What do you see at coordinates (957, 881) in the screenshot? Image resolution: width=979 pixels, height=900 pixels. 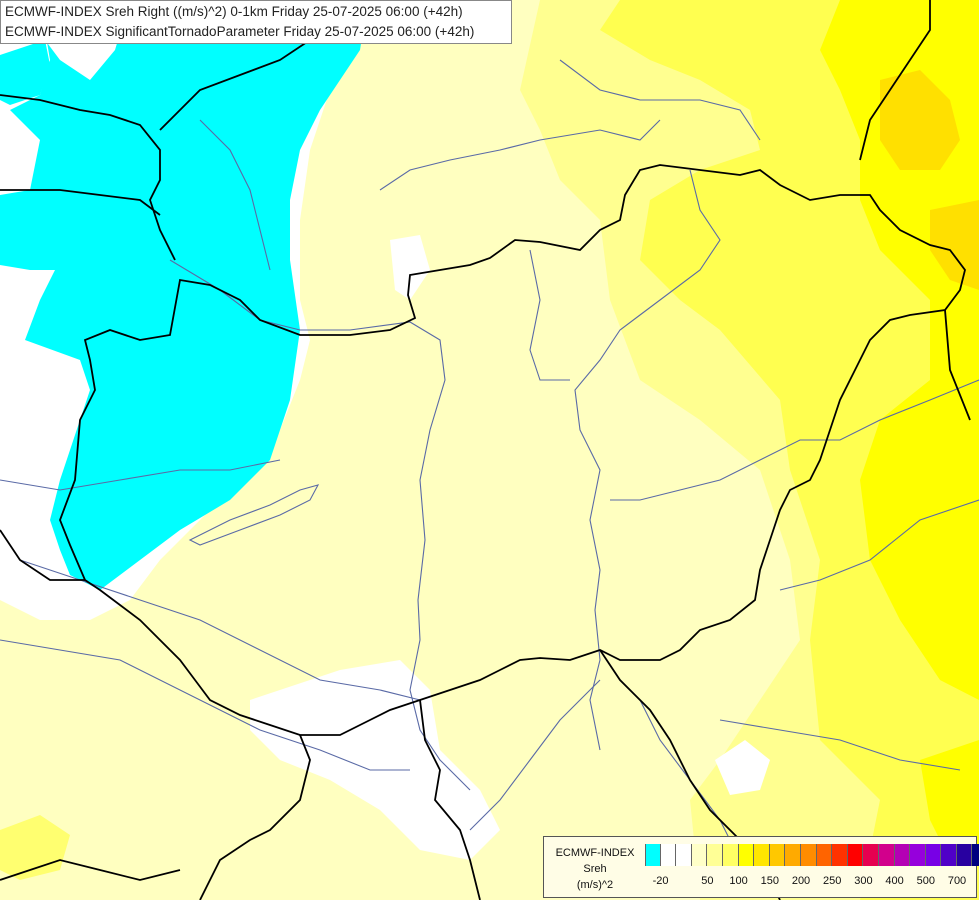 I see `legend-tick-label: 700` at bounding box center [957, 881].